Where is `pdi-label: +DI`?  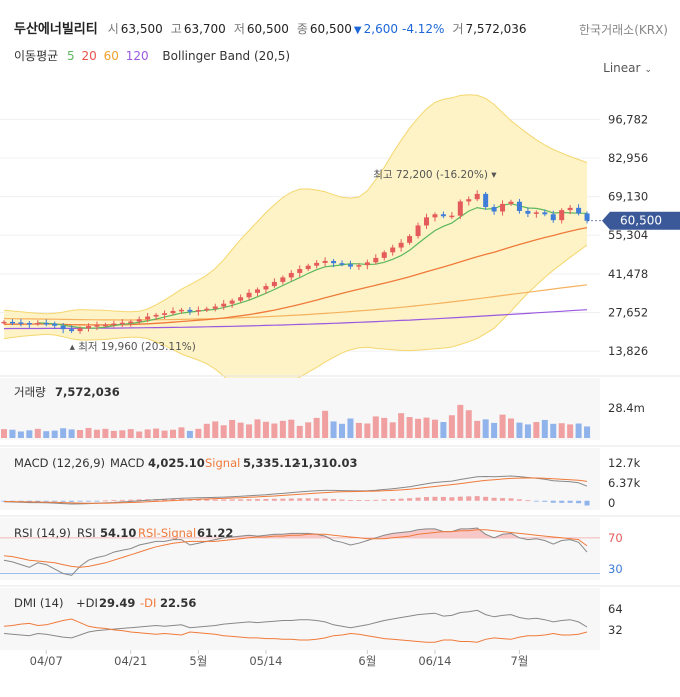 pdi-label: +DI is located at coordinates (87, 603).